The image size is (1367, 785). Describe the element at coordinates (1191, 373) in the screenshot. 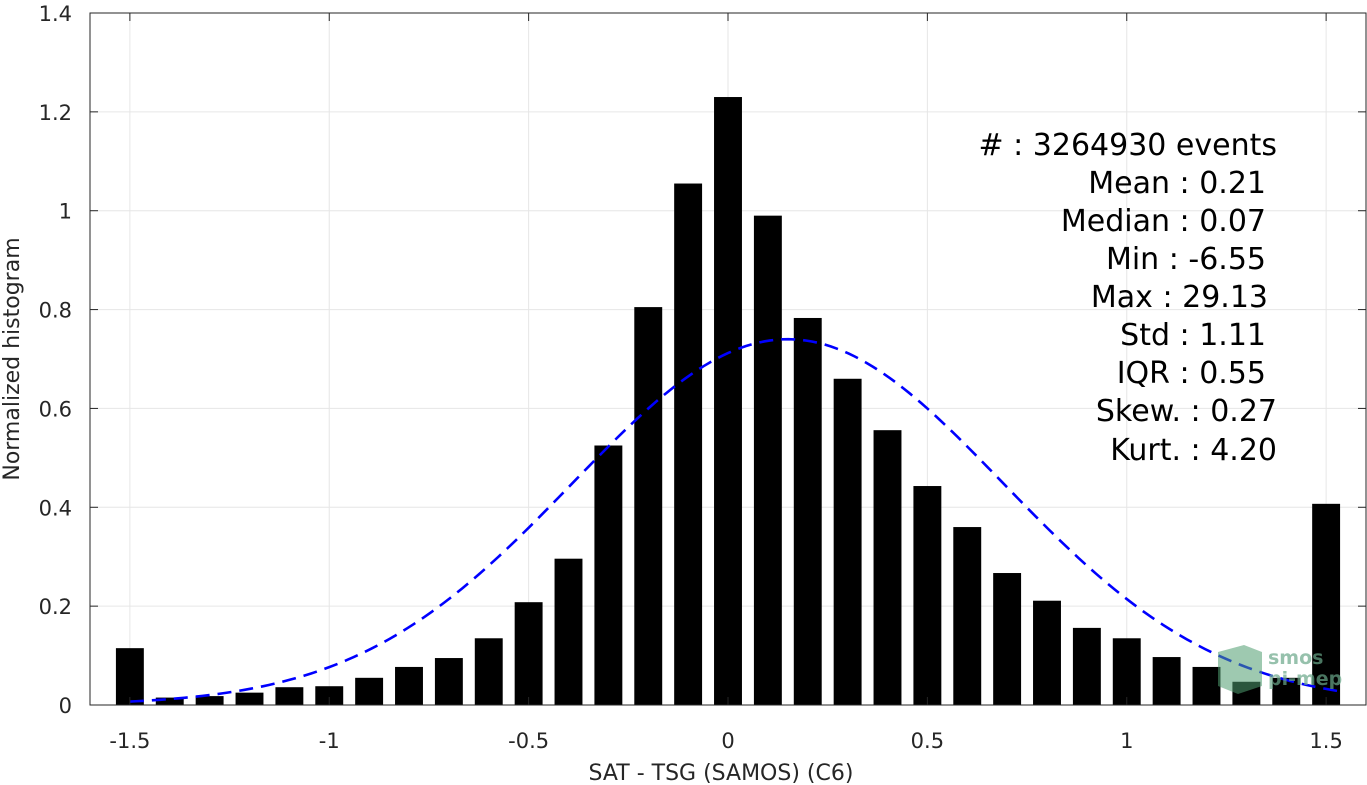

I see `stat-iqr: IQR : 0.55` at that location.